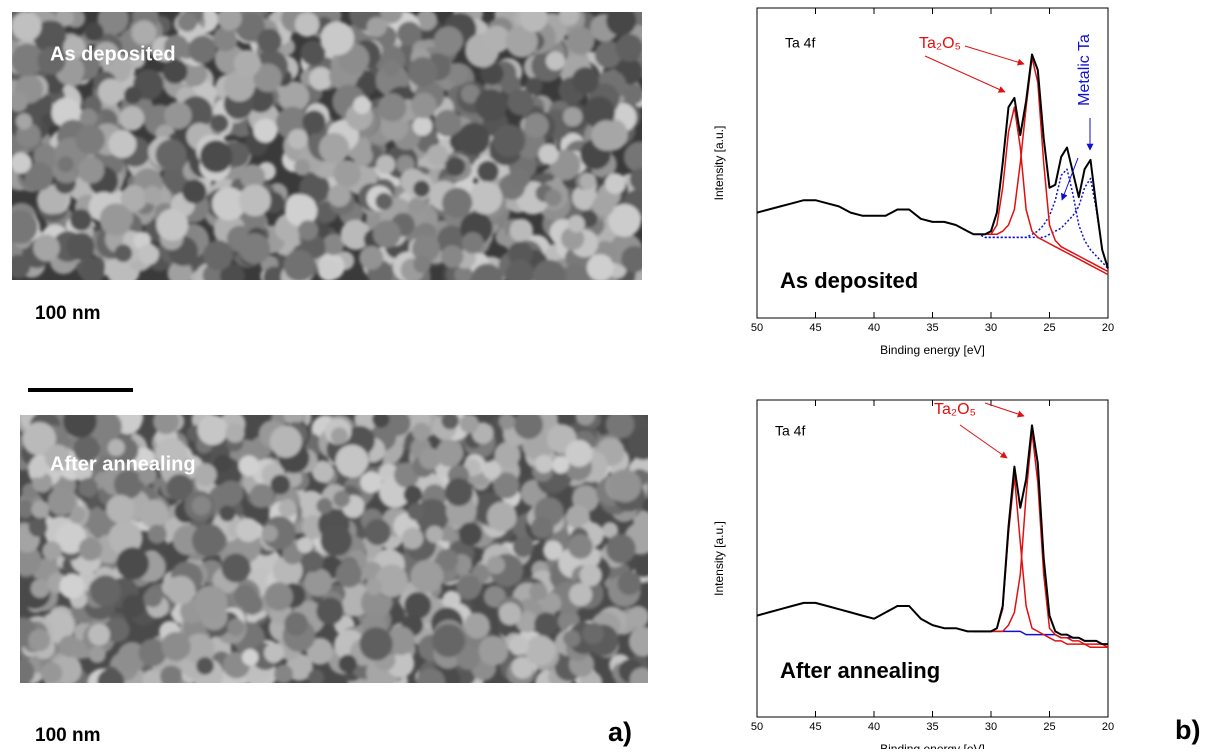 This screenshot has width=1210, height=754. I want to click on annotation: Metalic Ta, so click(1084, 70).